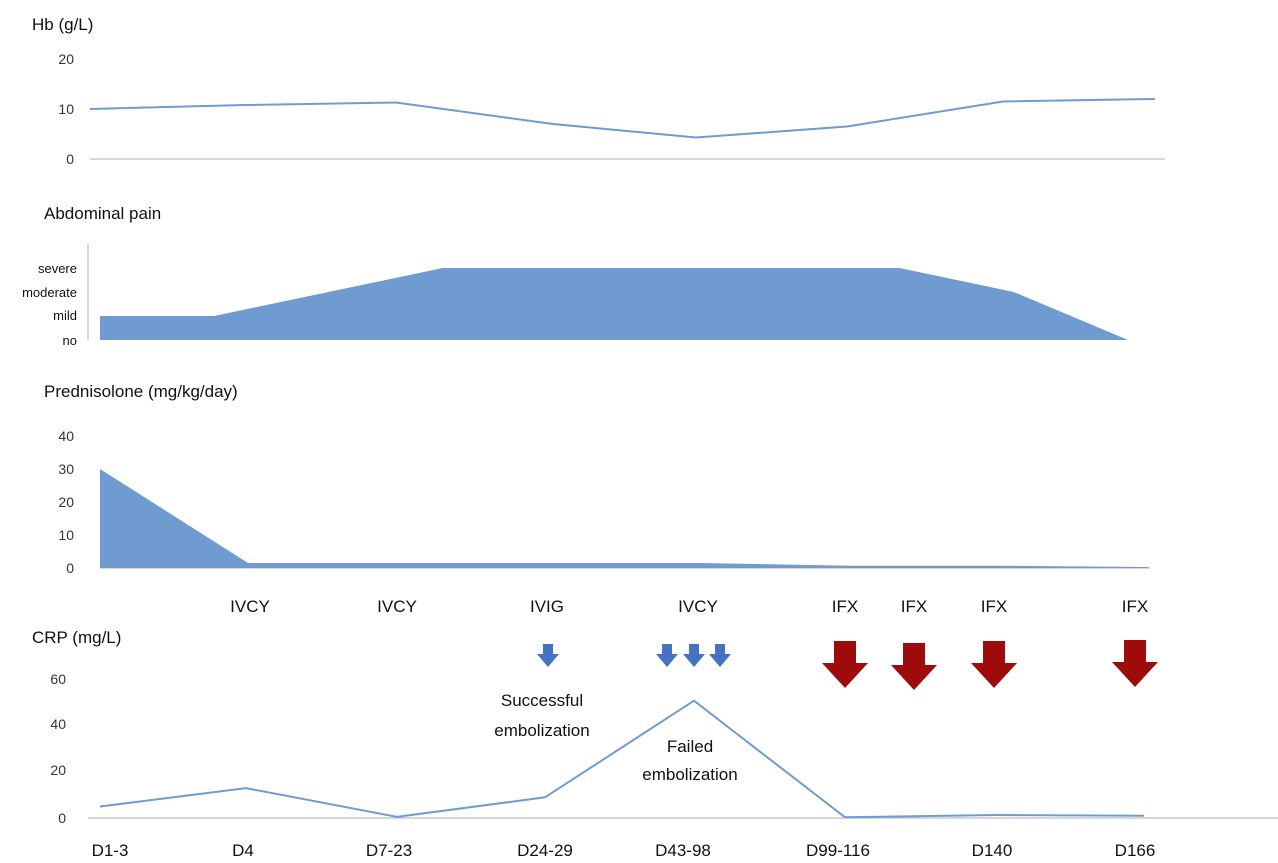 The width and height of the screenshot is (1278, 863). Describe the element at coordinates (622, 759) in the screenshot. I see `crp-series-line` at that location.